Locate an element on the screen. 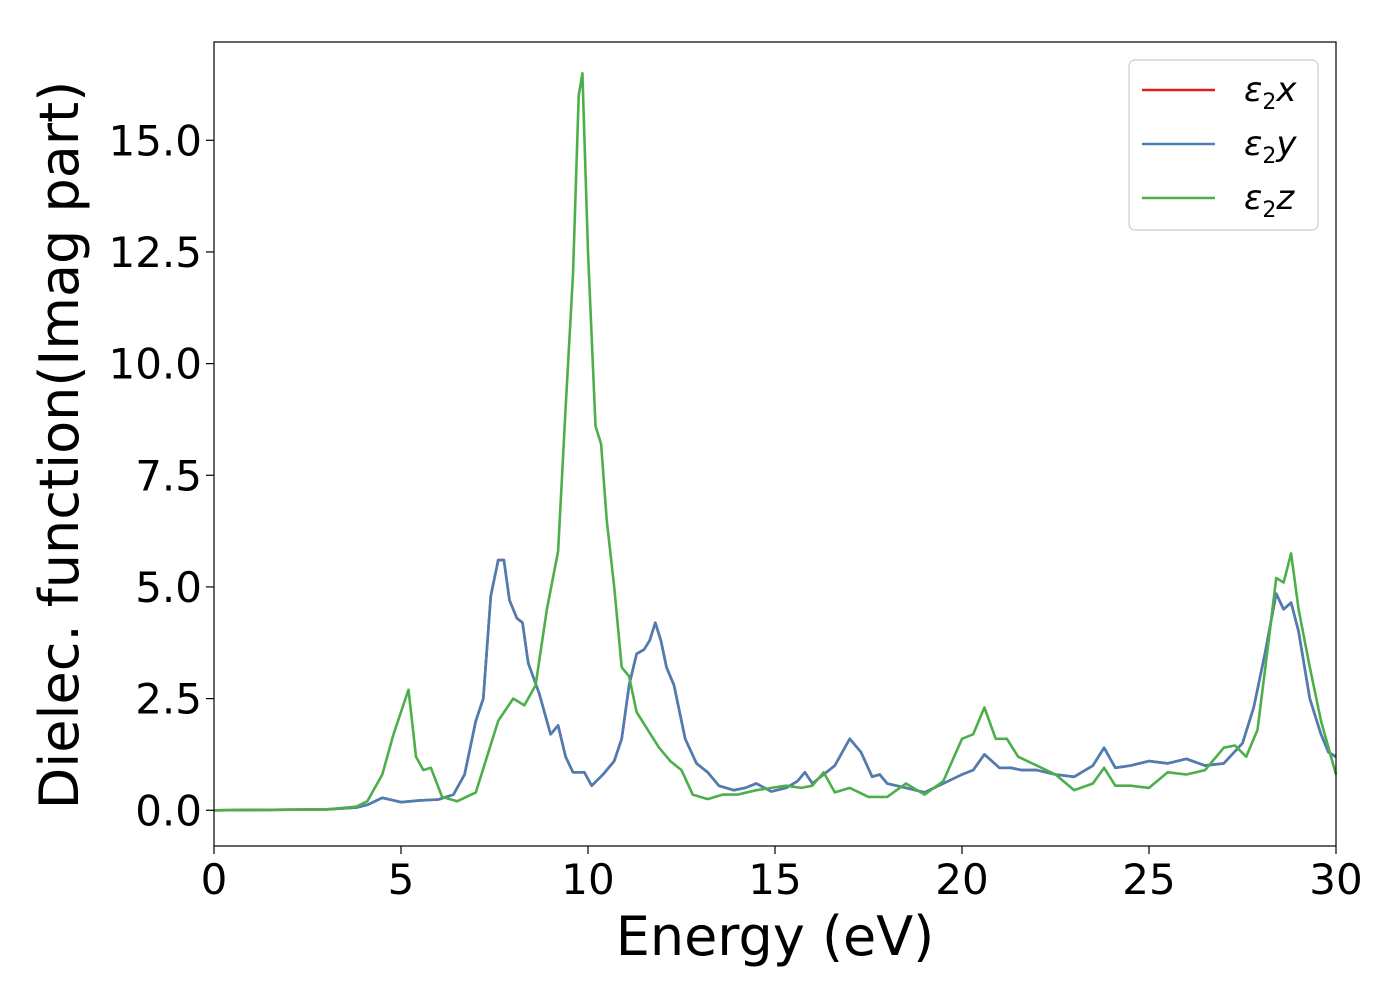  legend-label-z: ε2z is located at coordinates (1269, 200).